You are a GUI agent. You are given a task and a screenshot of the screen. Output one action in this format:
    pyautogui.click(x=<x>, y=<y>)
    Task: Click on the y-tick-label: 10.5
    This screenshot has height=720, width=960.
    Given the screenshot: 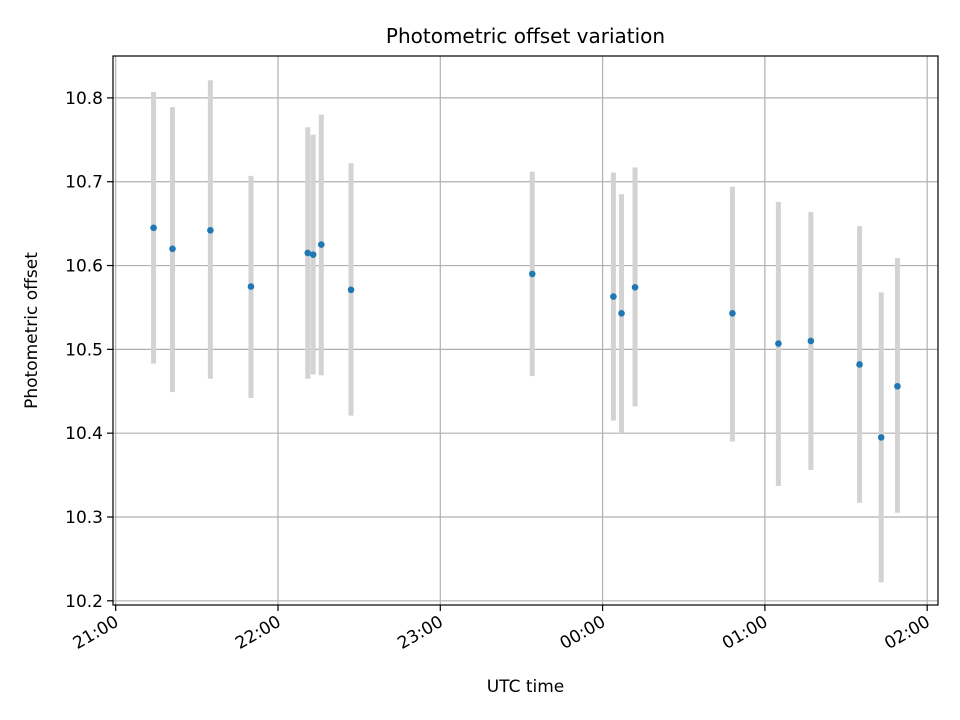 What is the action you would take?
    pyautogui.click(x=84, y=350)
    